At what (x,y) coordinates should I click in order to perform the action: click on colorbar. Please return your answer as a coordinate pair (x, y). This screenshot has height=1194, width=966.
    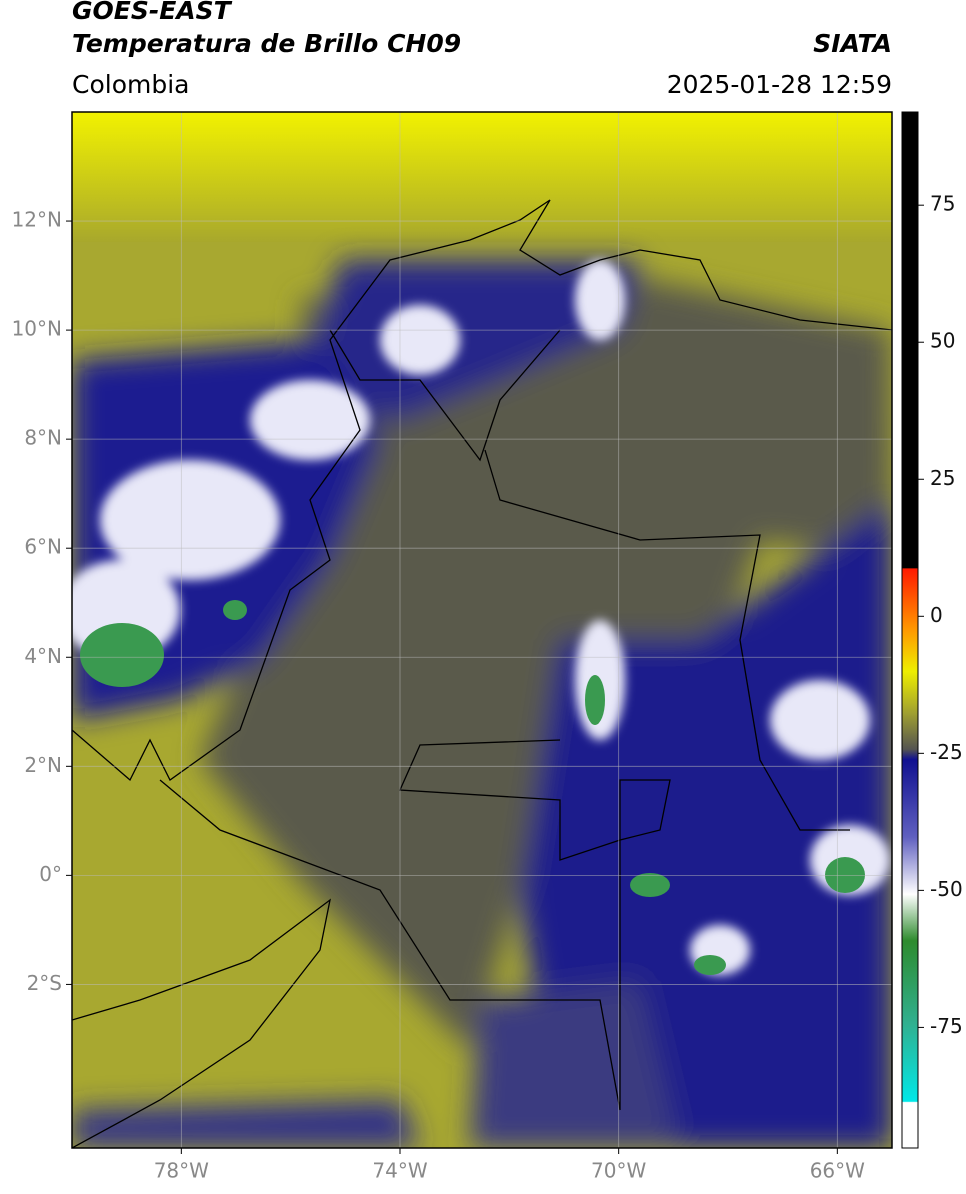
    Looking at the image, I should click on (910, 630).